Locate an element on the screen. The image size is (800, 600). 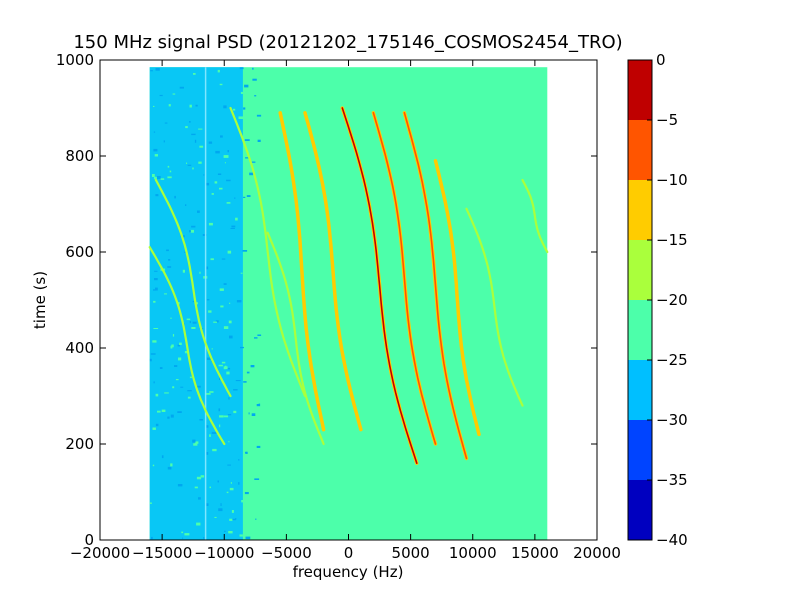
x-tick-label: 10000 is located at coordinates (473, 553).